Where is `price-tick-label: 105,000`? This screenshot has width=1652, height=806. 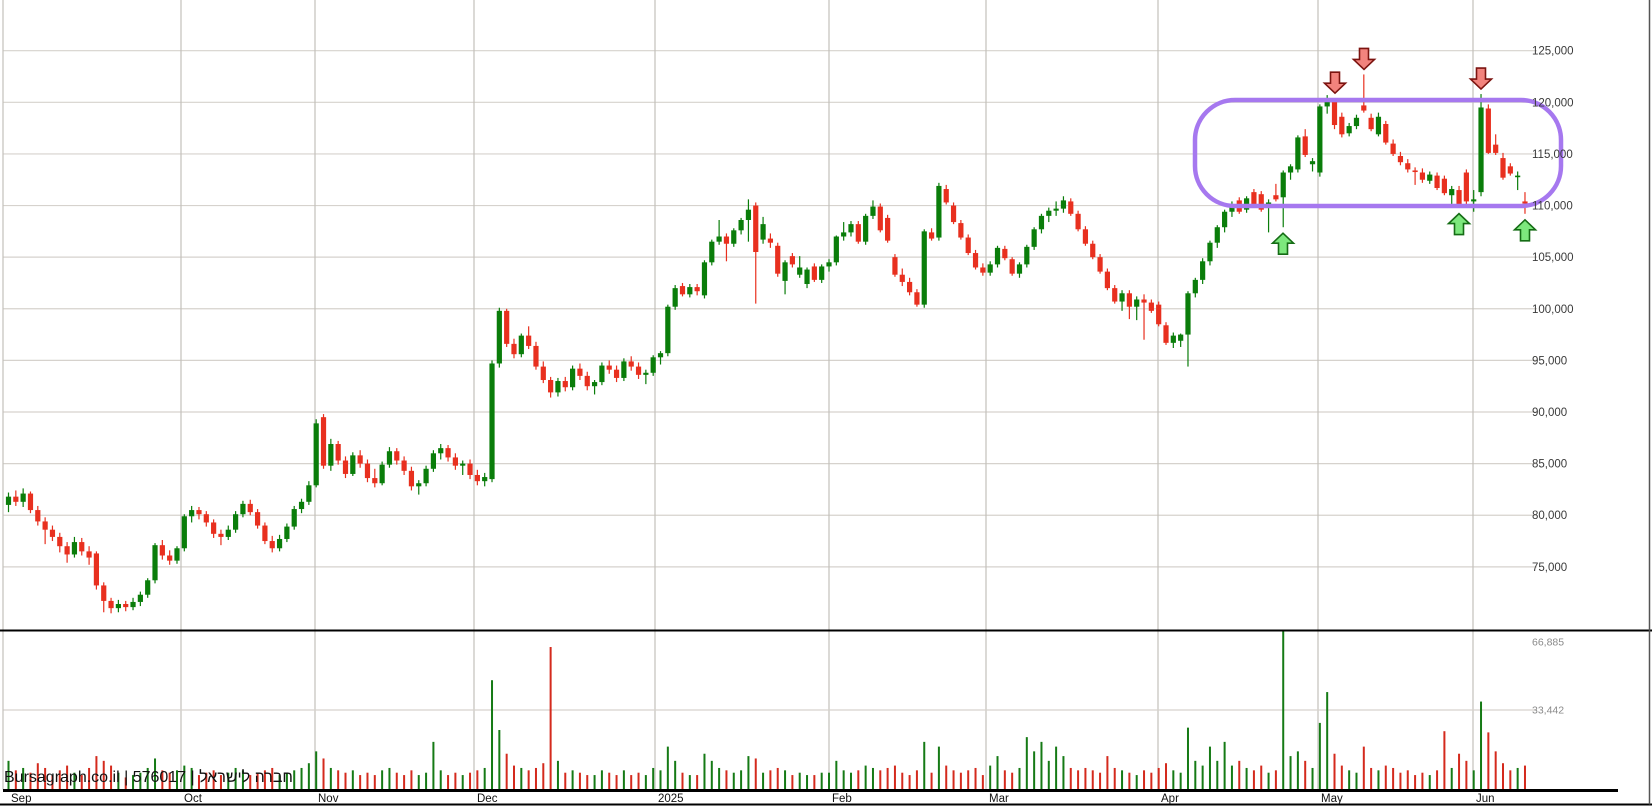
price-tick-label: 105,000 is located at coordinates (1553, 258).